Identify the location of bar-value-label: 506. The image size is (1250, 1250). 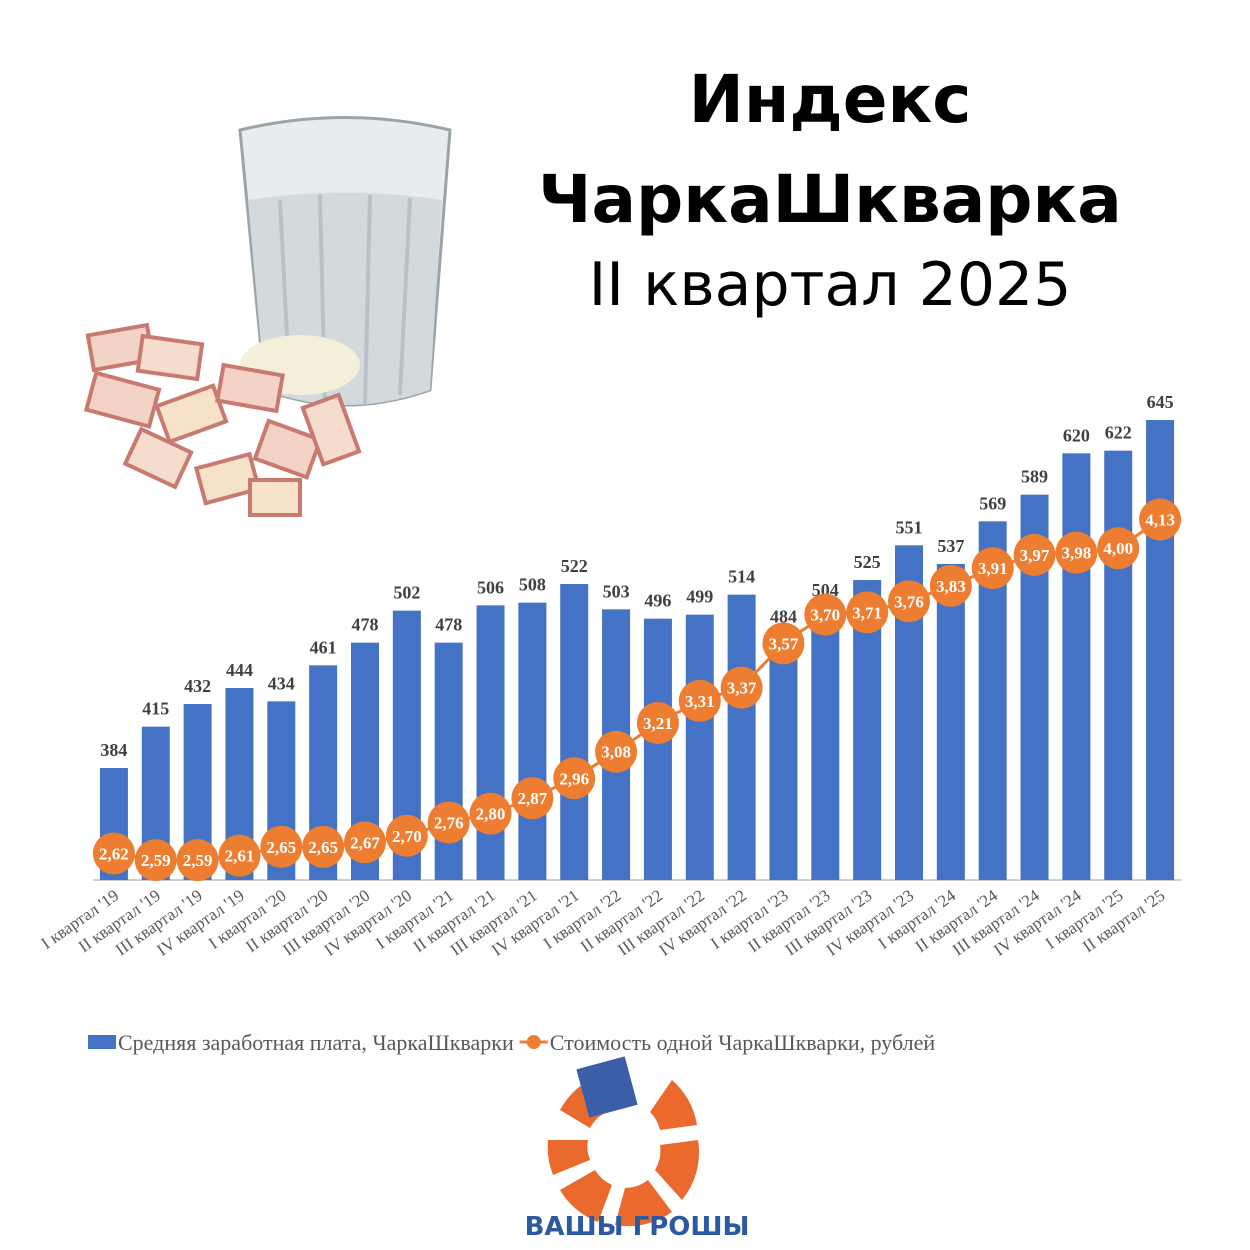
(490, 587).